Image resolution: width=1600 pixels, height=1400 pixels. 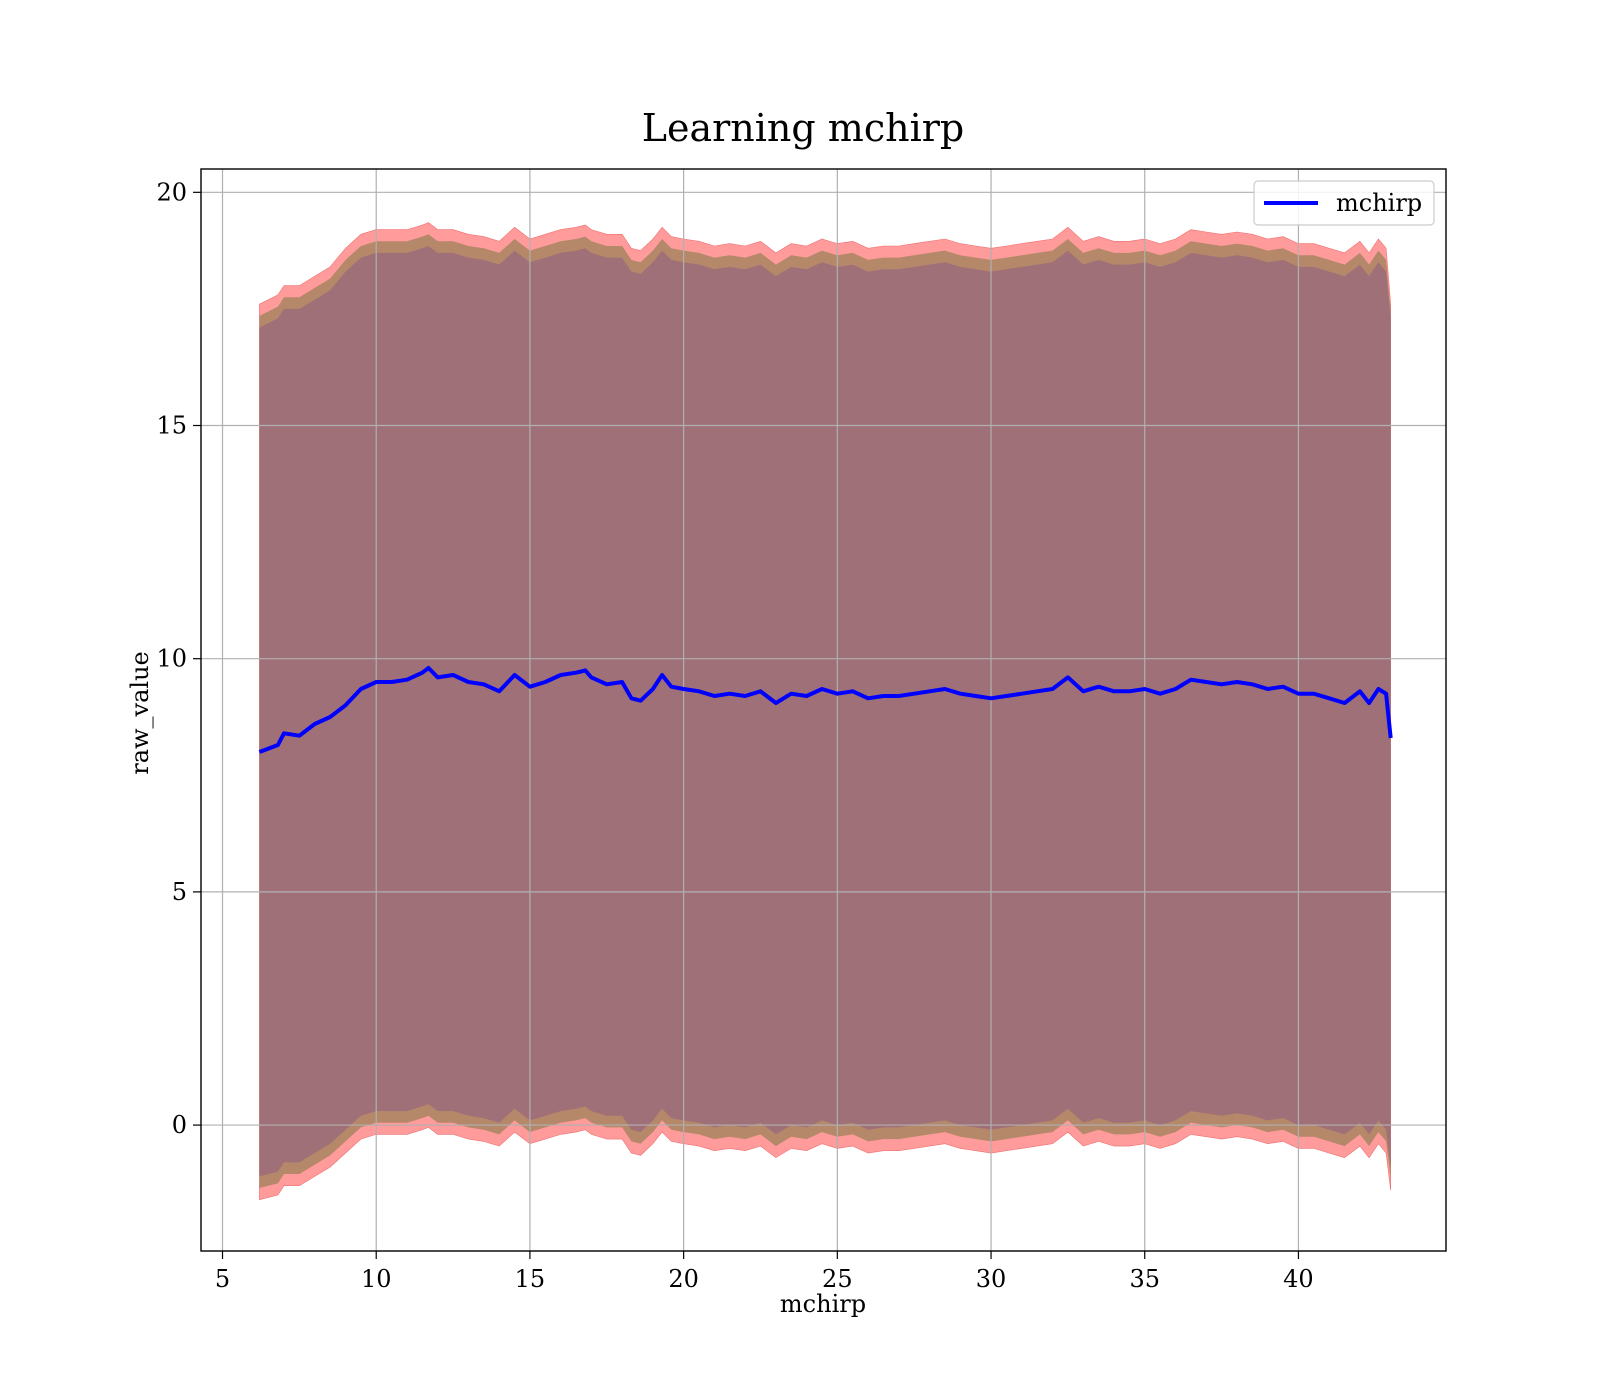 I want to click on legend-box, so click(x=1344, y=203).